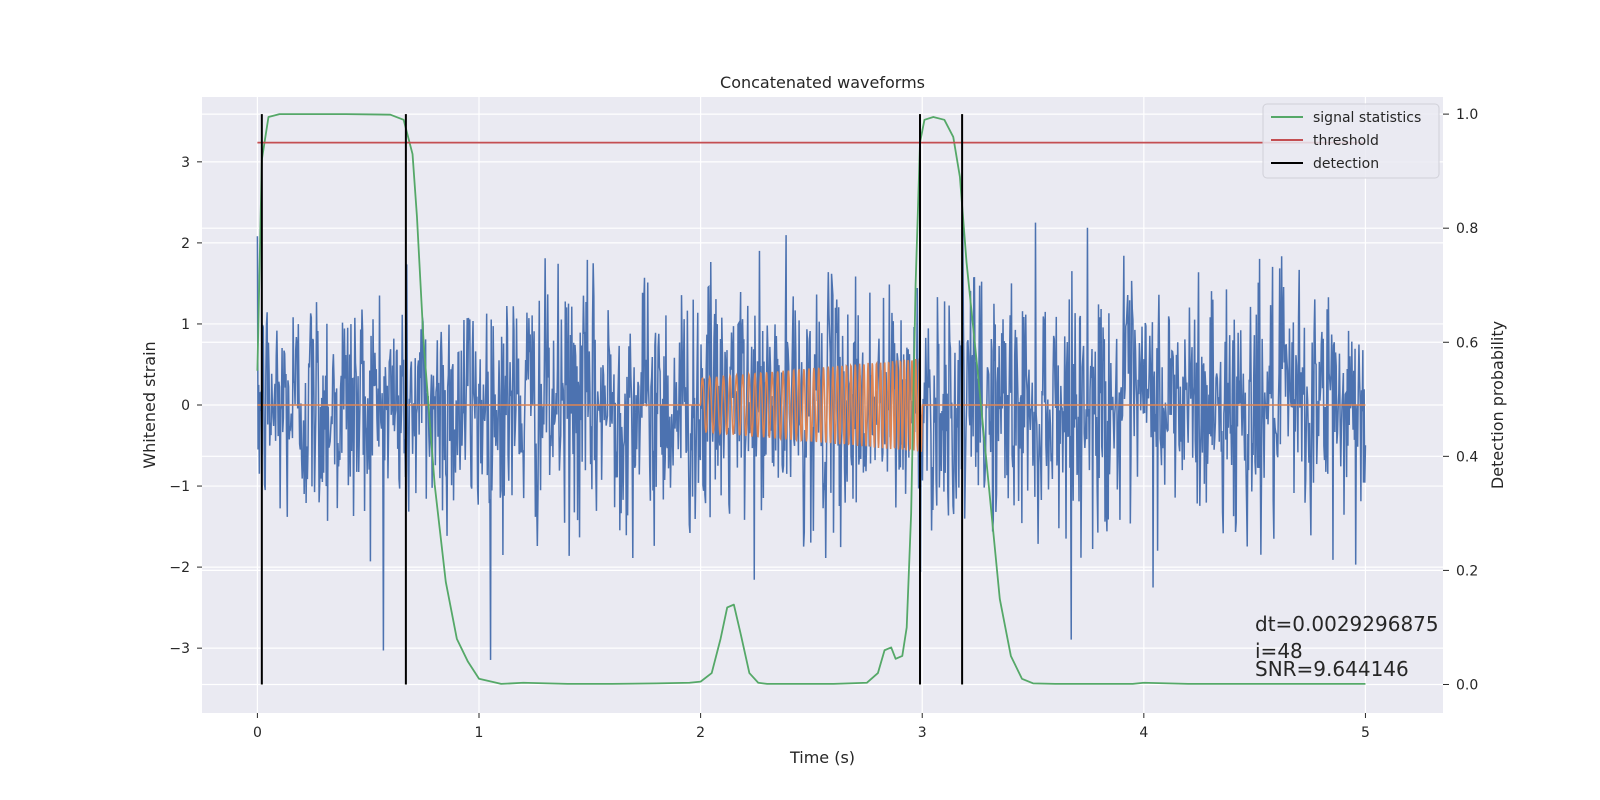 The image size is (1600, 800). I want to click on chart-title: Concatenated waveforms, so click(822, 82).